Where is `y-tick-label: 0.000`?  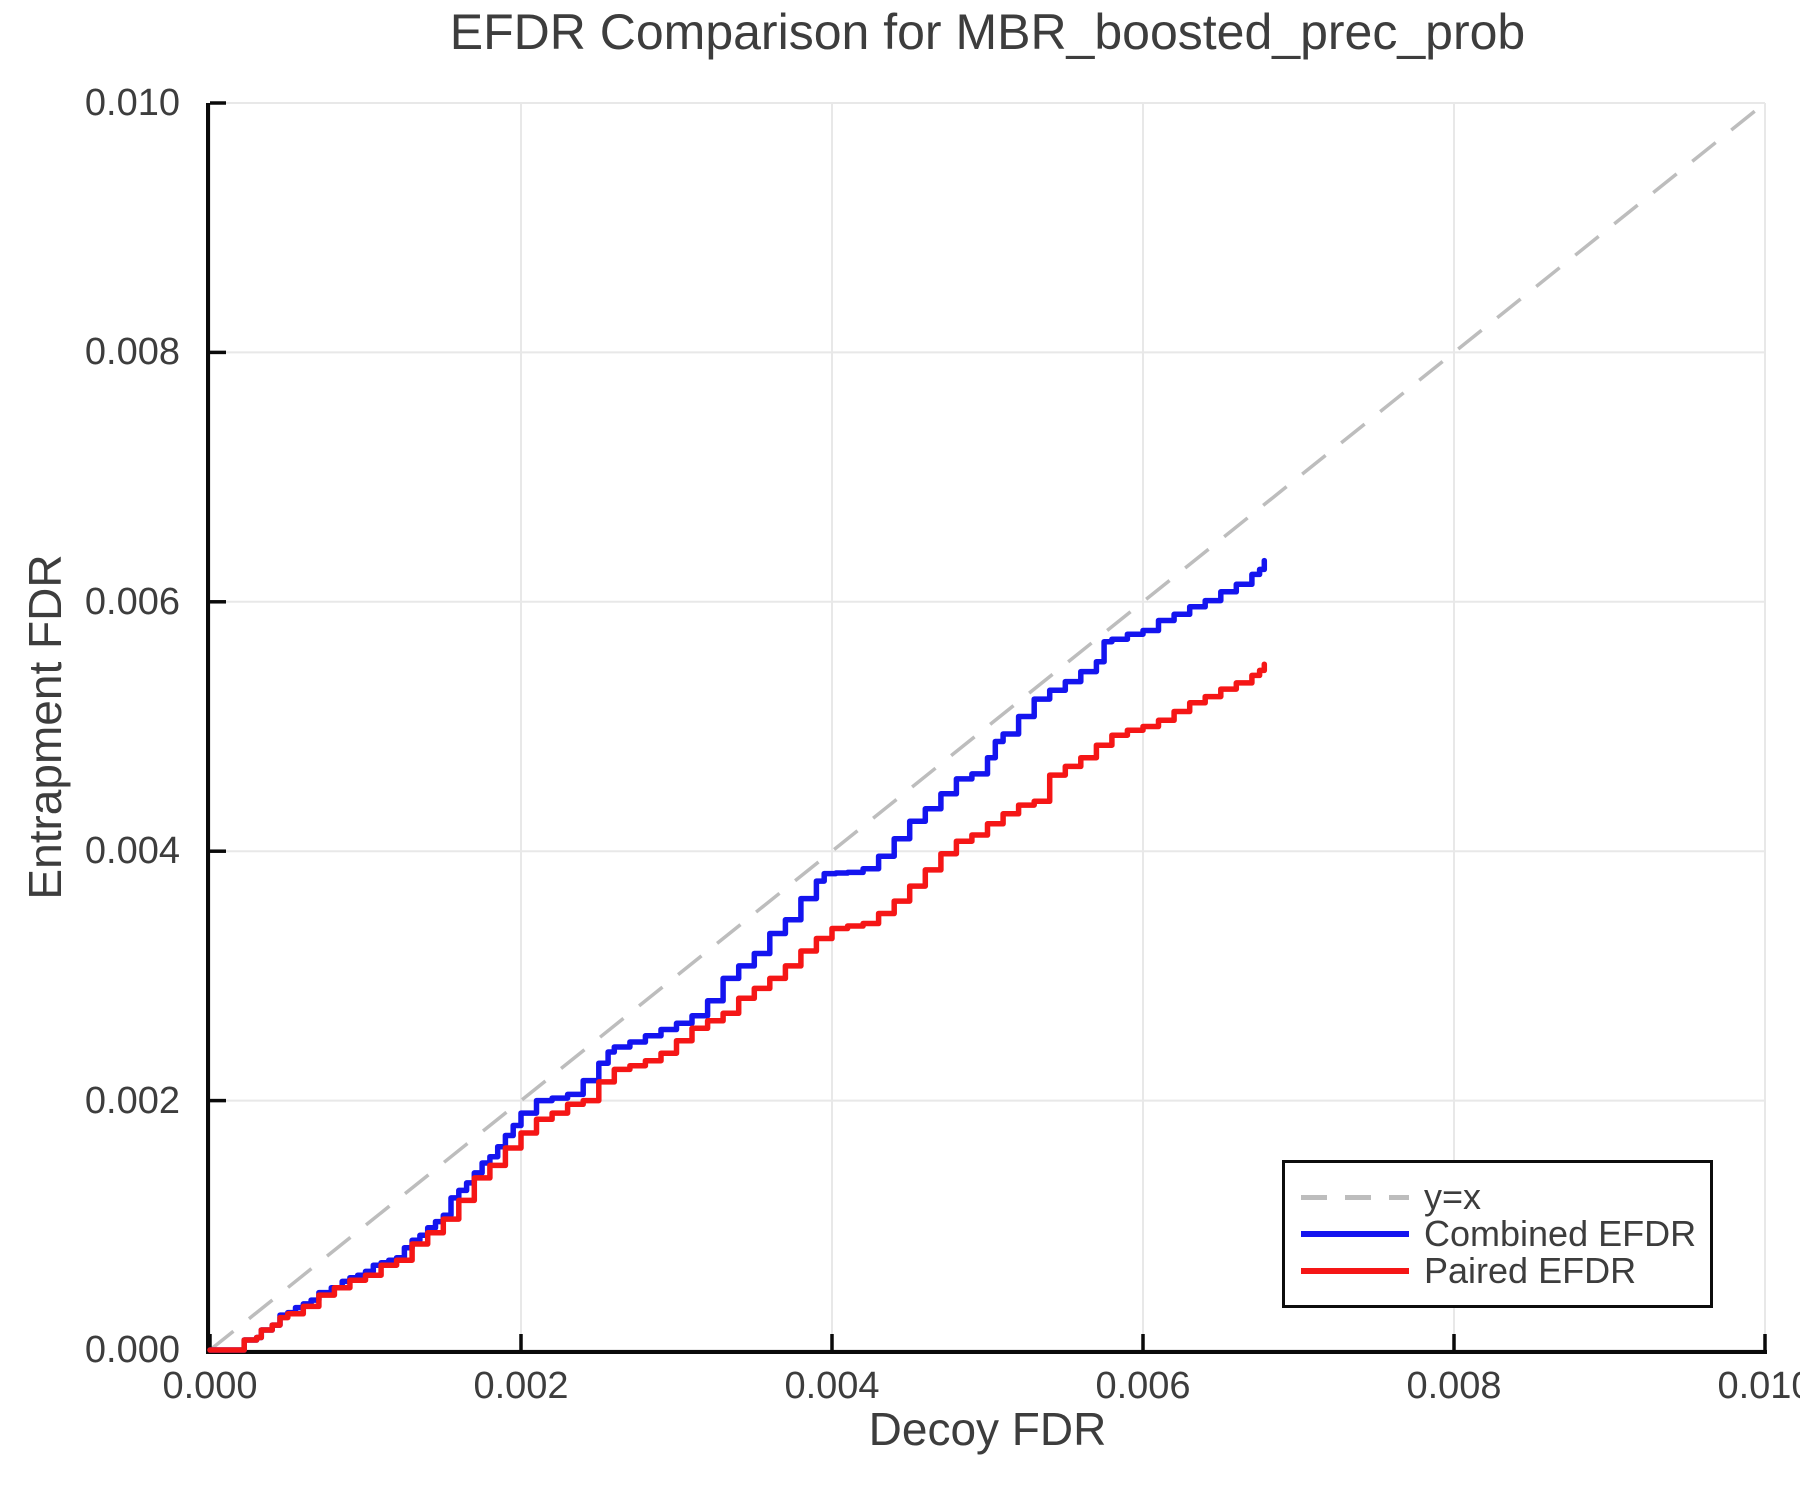
y-tick-label: 0.000 is located at coordinates (132, 1350).